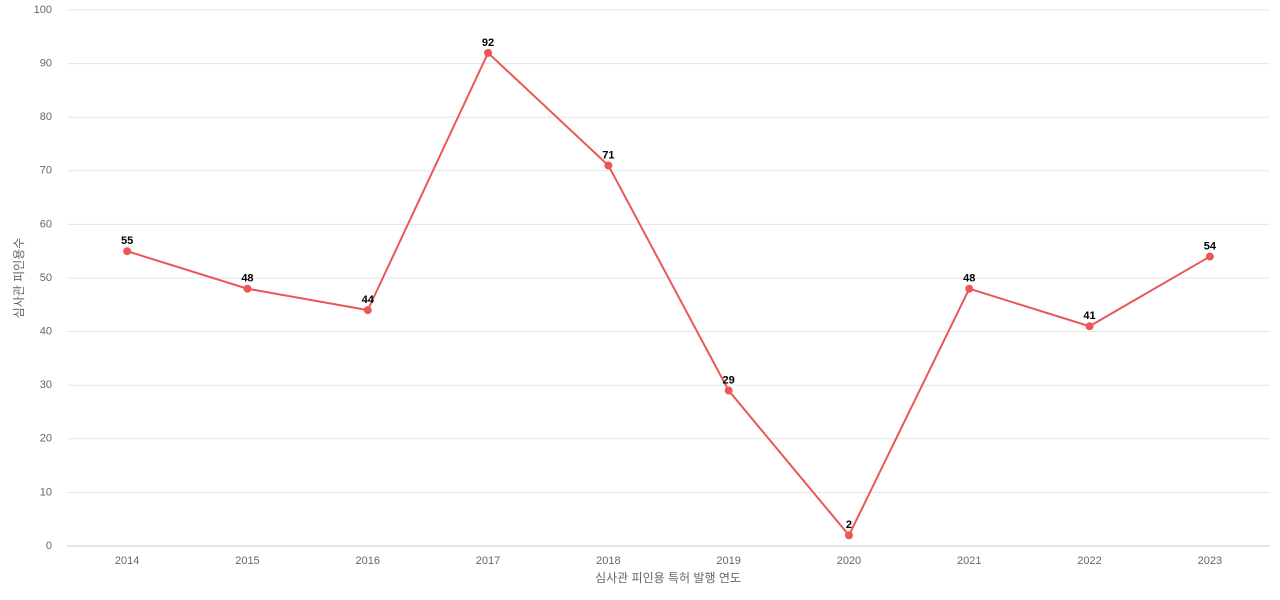 This screenshot has width=1280, height=600. Describe the element at coordinates (488, 43) in the screenshot. I see `value-label: 92` at that location.